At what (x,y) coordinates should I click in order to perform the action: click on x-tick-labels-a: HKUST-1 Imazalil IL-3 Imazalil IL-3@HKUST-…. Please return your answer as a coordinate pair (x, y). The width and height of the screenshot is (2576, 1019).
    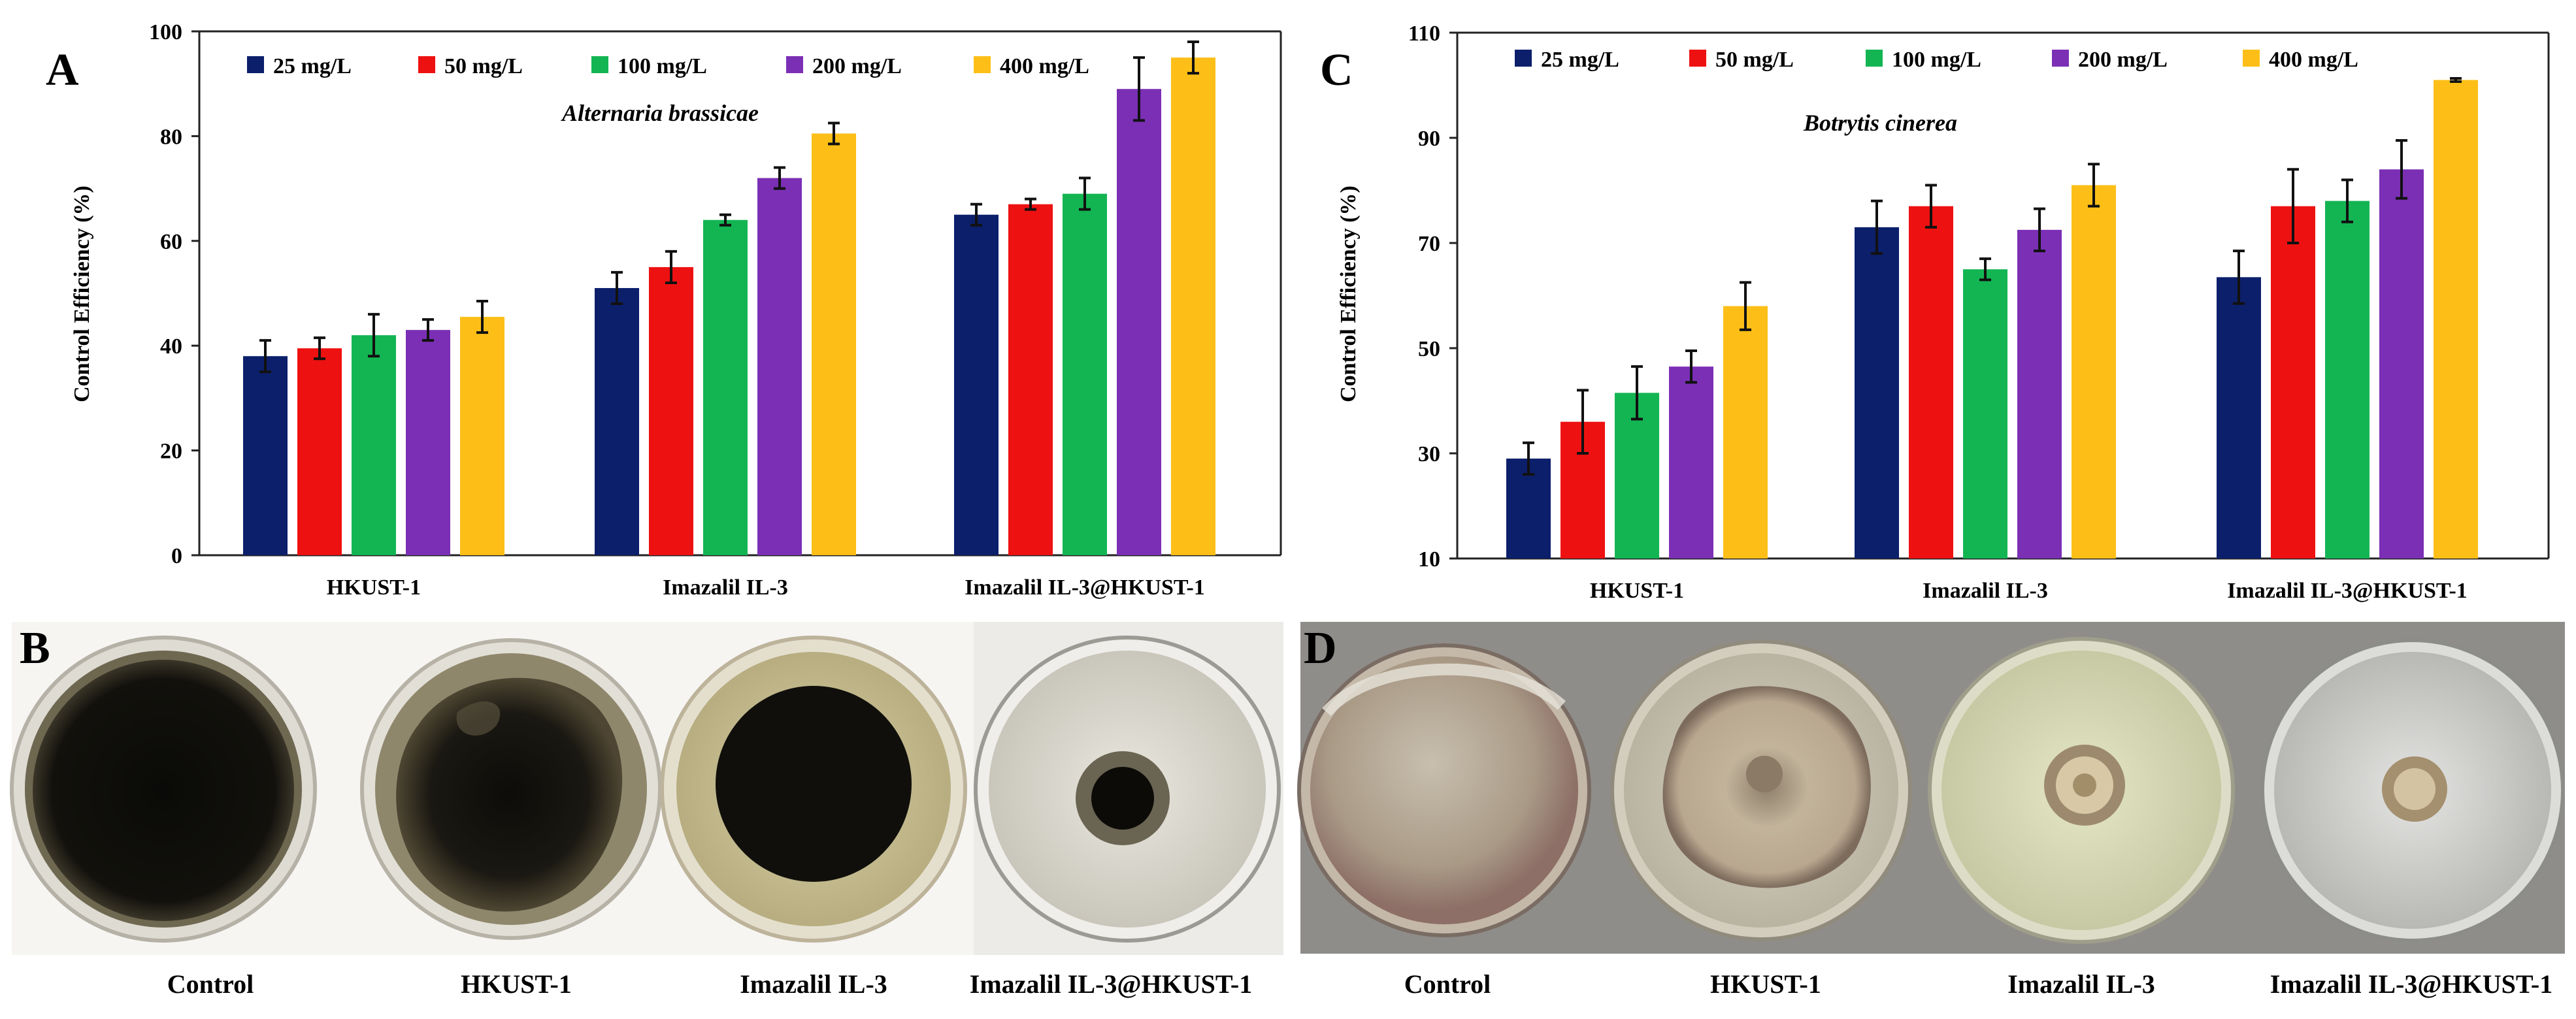
    Looking at the image, I should click on (766, 587).